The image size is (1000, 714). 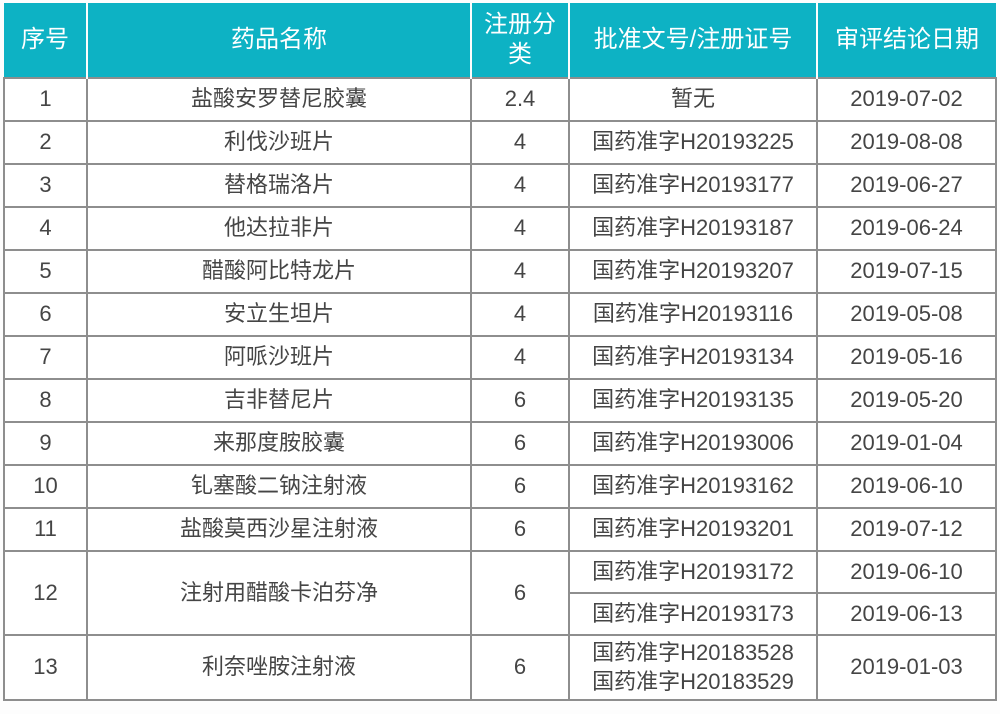 I want to click on cell-review-date: 2019-06-24, so click(x=906, y=228).